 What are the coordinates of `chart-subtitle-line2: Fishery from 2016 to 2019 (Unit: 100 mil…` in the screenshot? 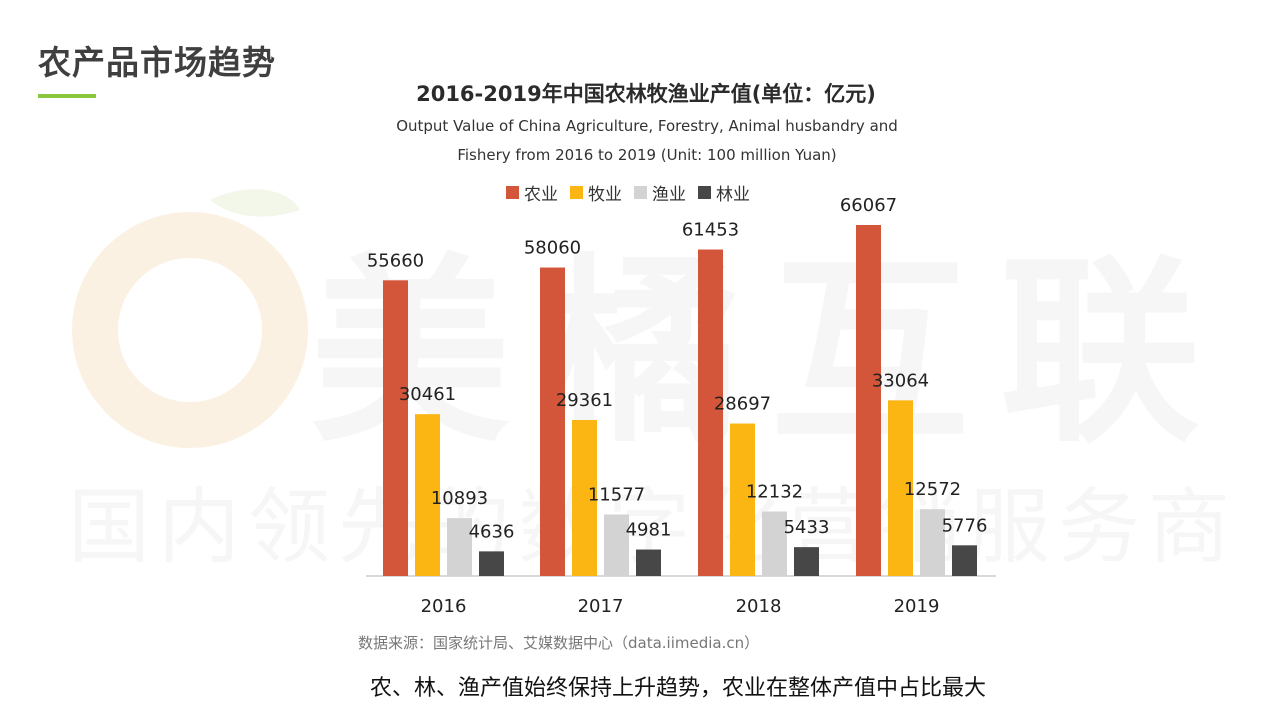 It's located at (647, 155).